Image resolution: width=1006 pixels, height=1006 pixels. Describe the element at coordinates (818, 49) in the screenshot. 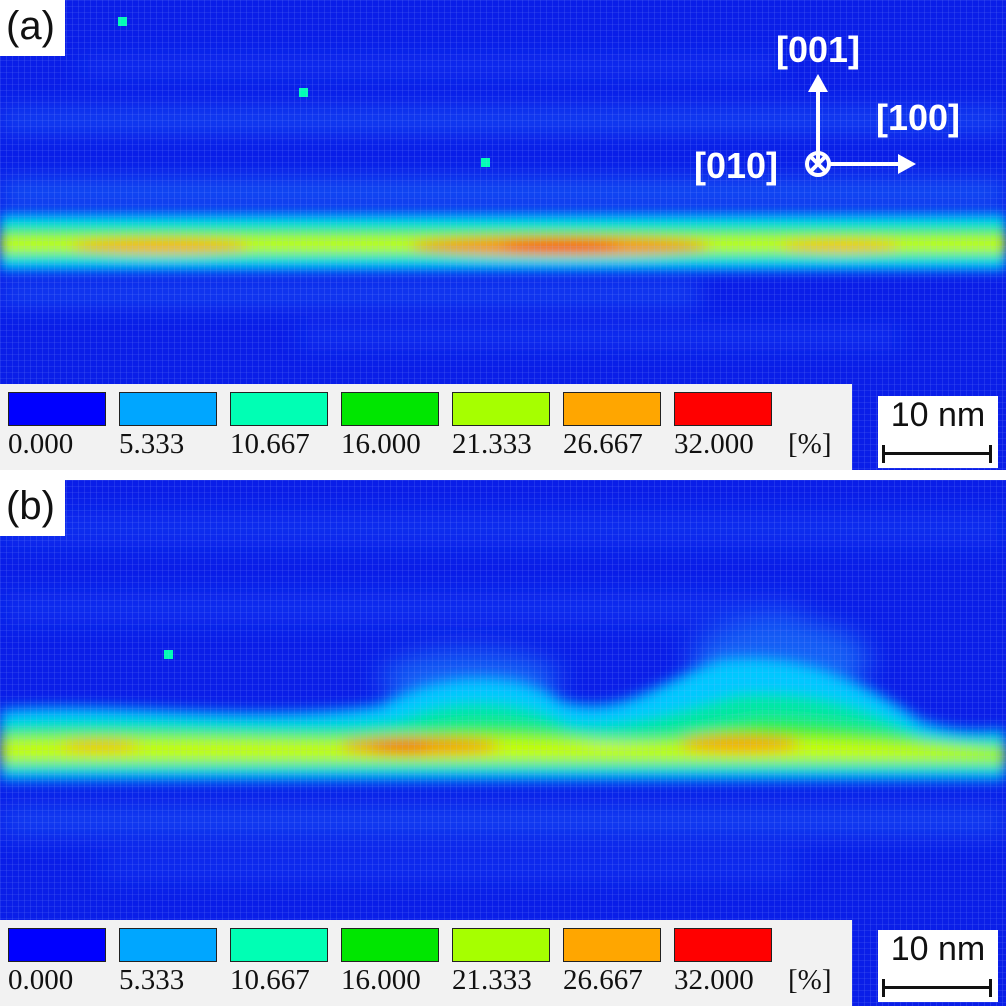

I see `axis-label-001: [001]` at that location.